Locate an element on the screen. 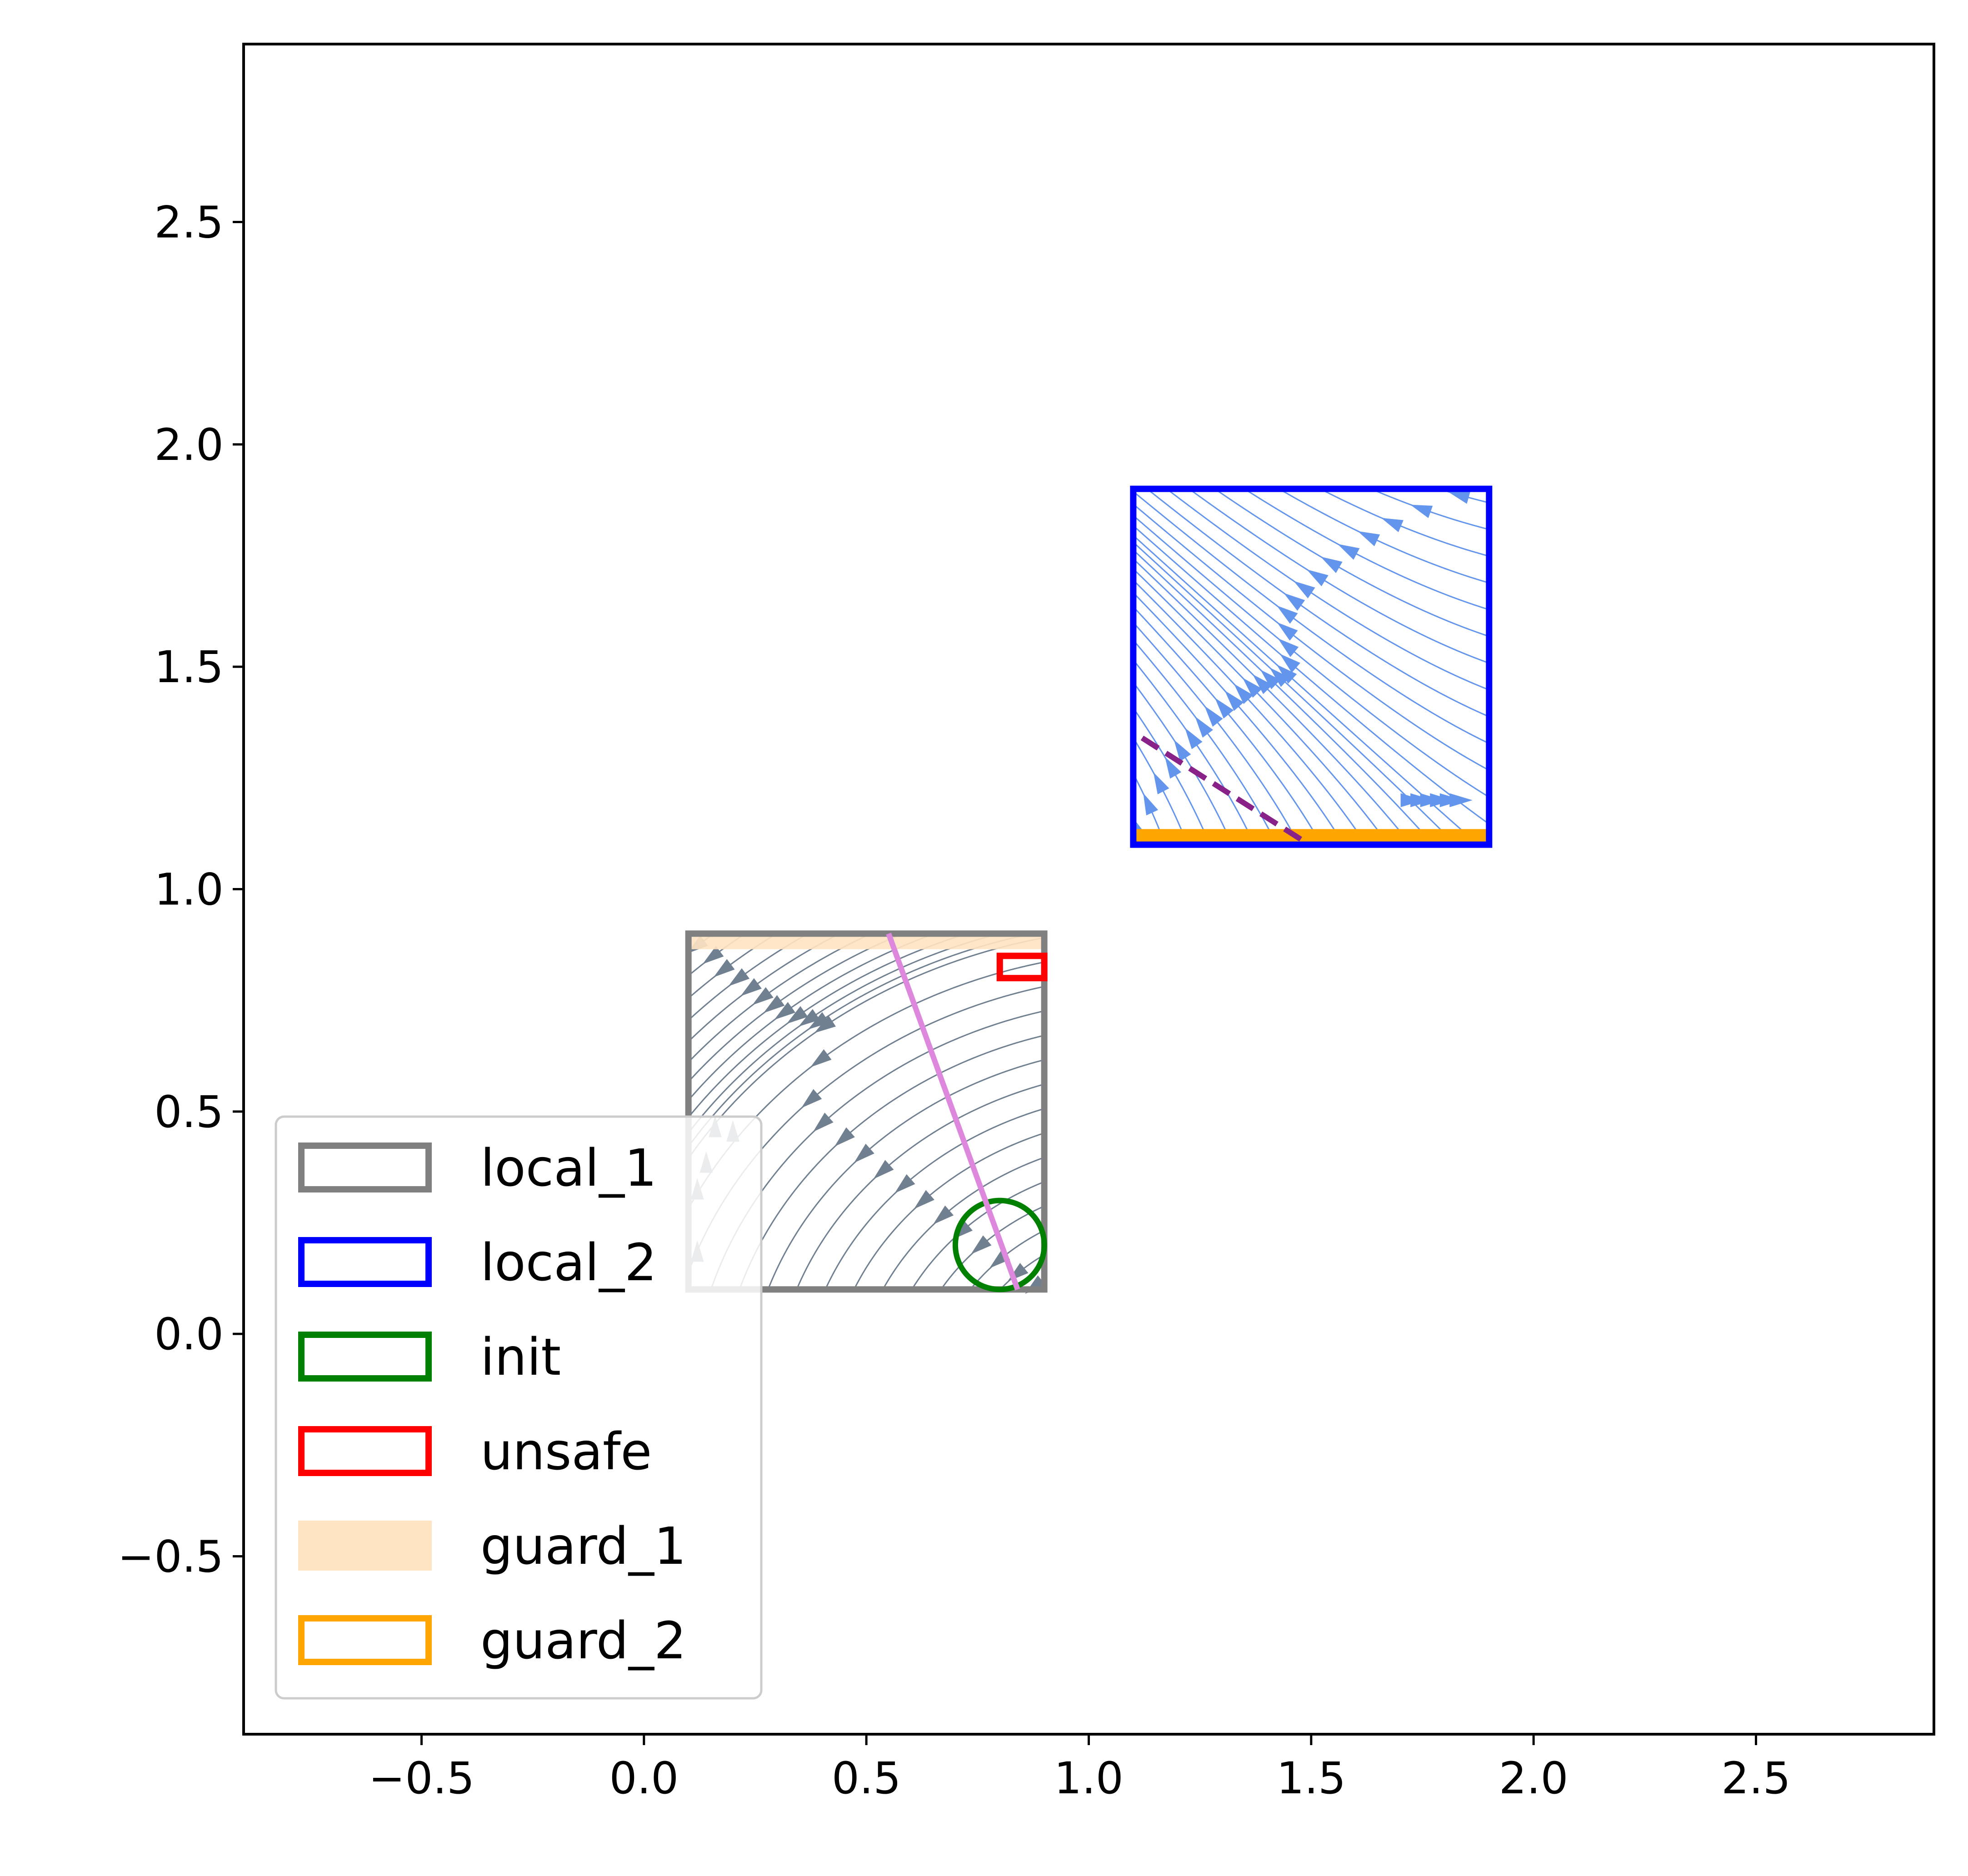 The height and width of the screenshot is (1876, 1968). y-tick-label: 0.5 is located at coordinates (189, 1112).